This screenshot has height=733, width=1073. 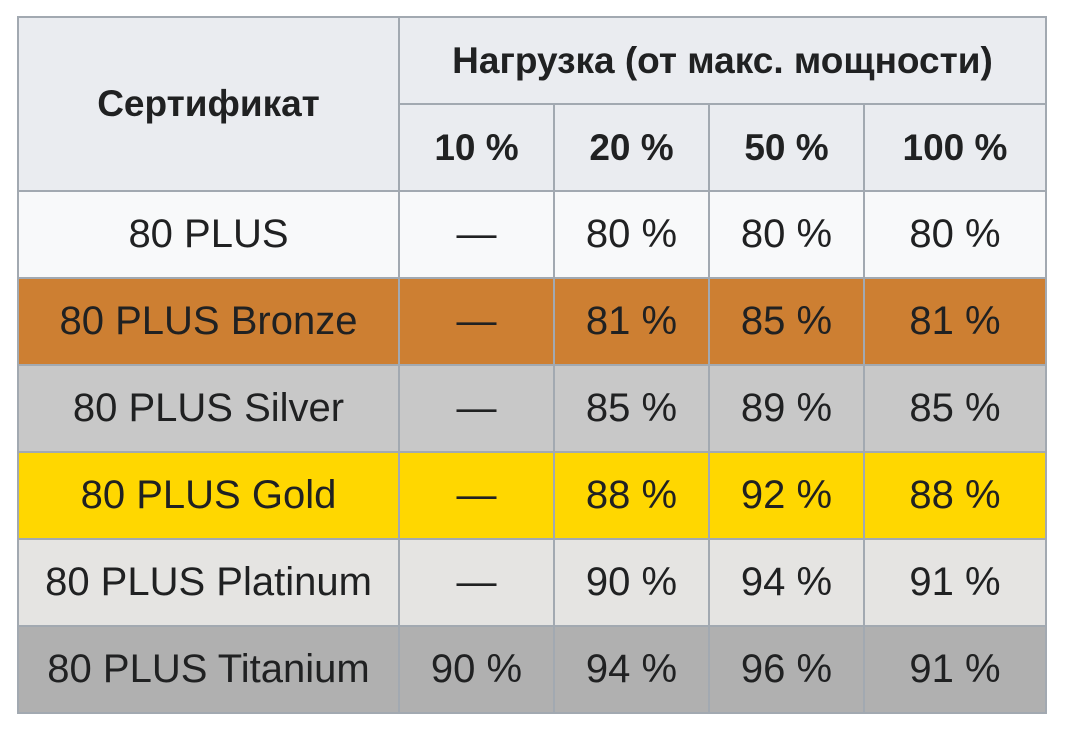 I want to click on row-value-50: 89 %, so click(x=786, y=408).